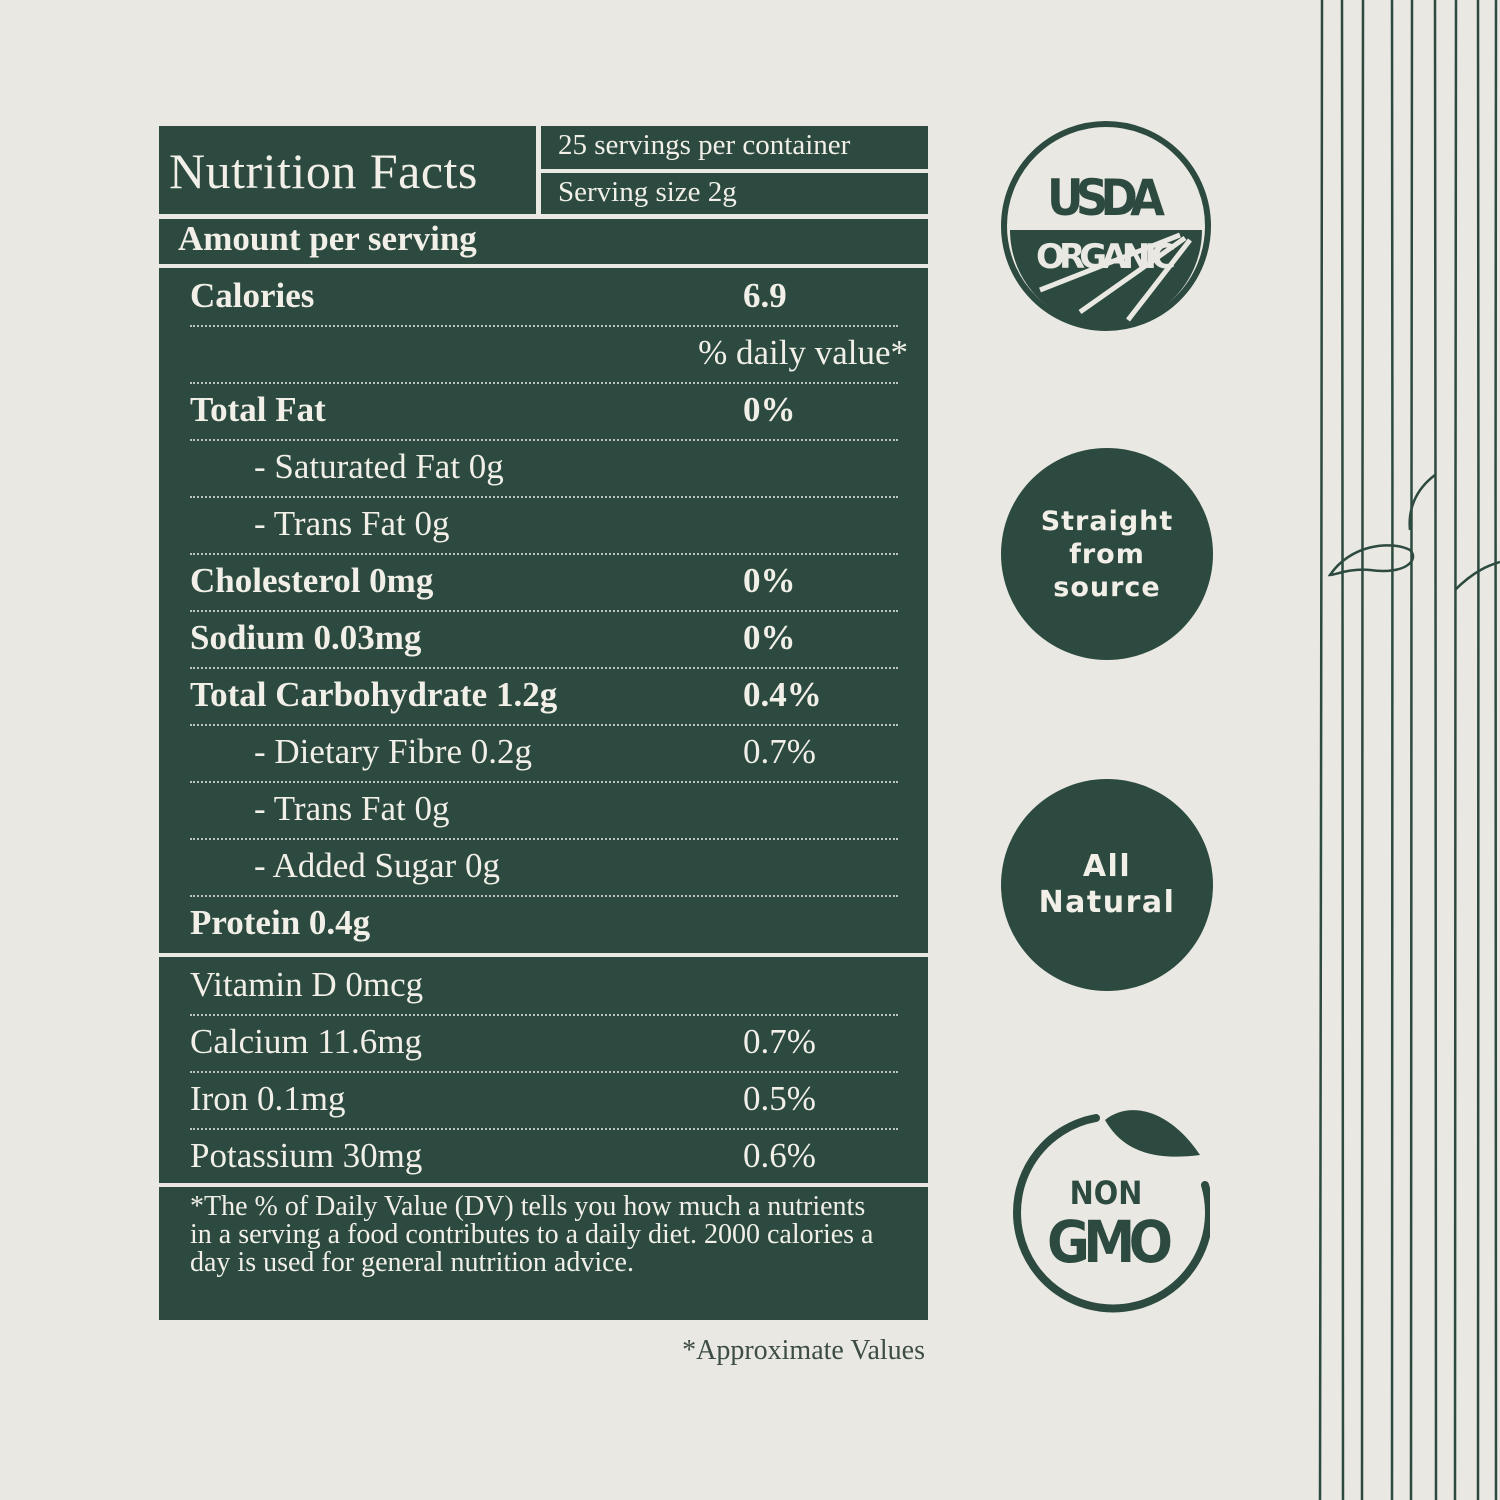 This screenshot has height=1500, width=1500. I want to click on nutrition-facts-header: Nutrition Facts, so click(347, 170).